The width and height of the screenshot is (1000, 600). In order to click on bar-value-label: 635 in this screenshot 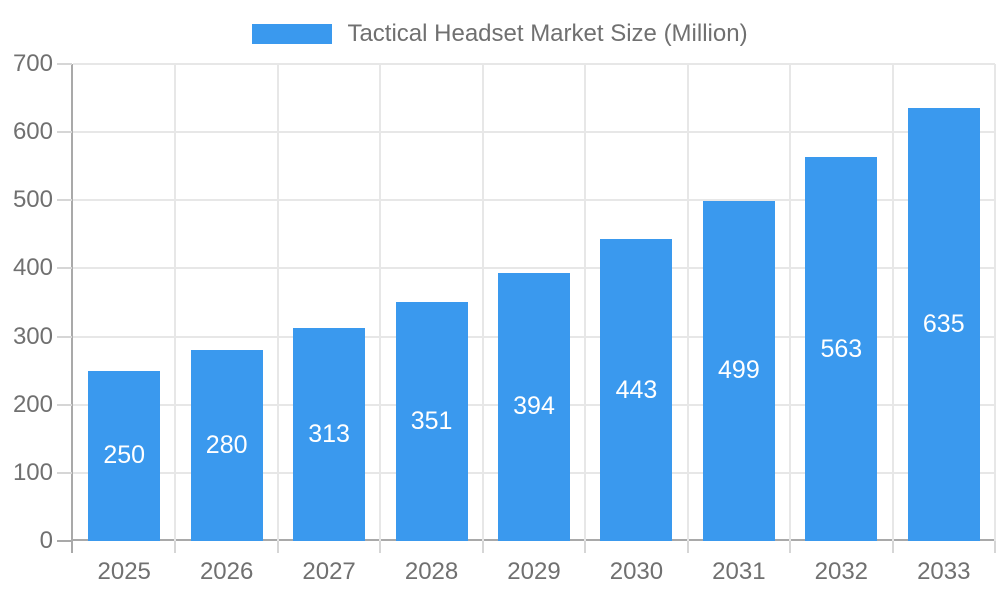, I will do `click(943, 324)`.